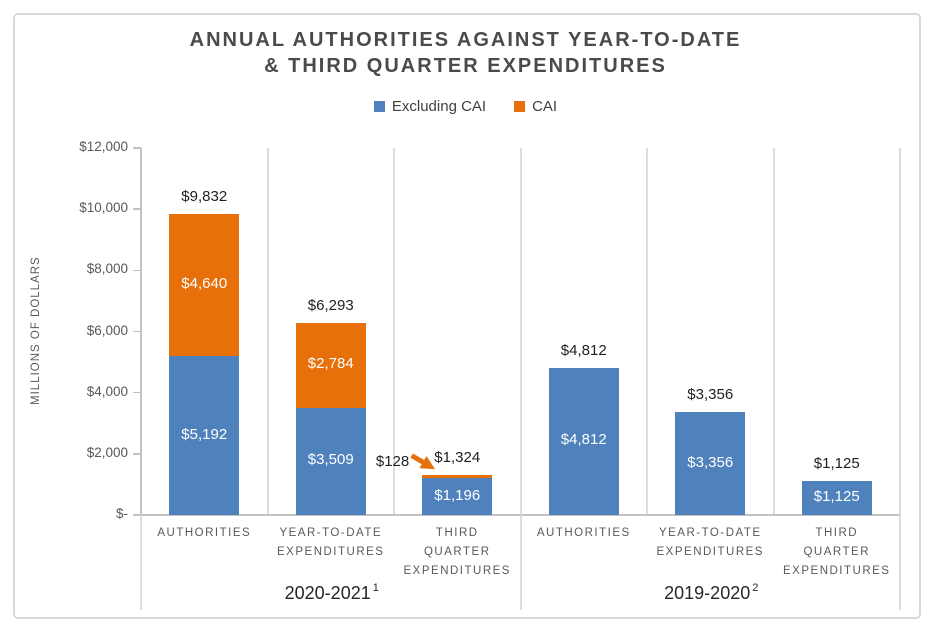 The width and height of the screenshot is (931, 630). I want to click on legend: Excluding CAI CAI, so click(465, 106).